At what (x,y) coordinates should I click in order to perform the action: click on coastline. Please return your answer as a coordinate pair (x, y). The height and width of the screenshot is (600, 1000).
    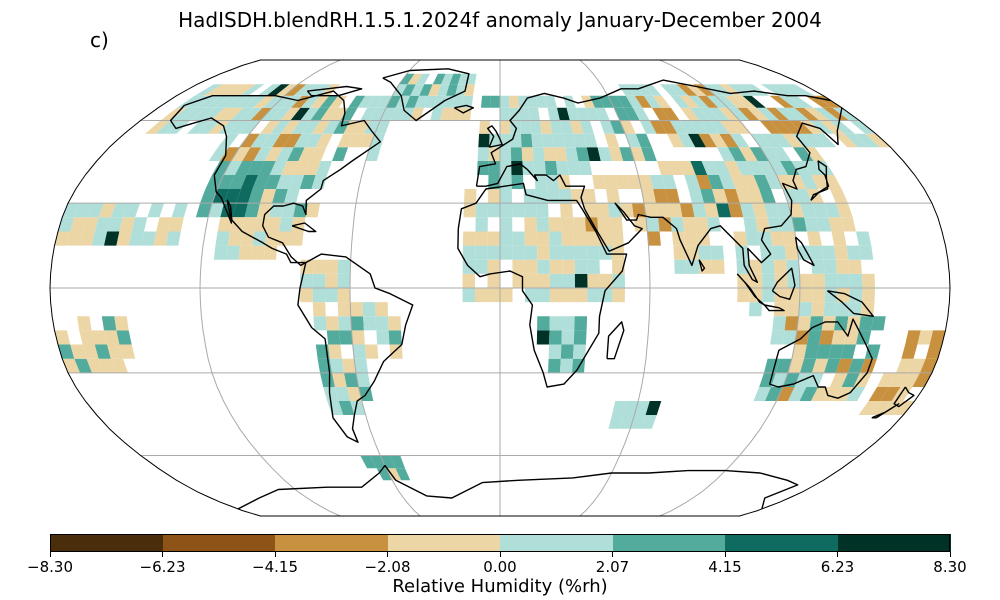
    Looking at the image, I should click on (653, 133).